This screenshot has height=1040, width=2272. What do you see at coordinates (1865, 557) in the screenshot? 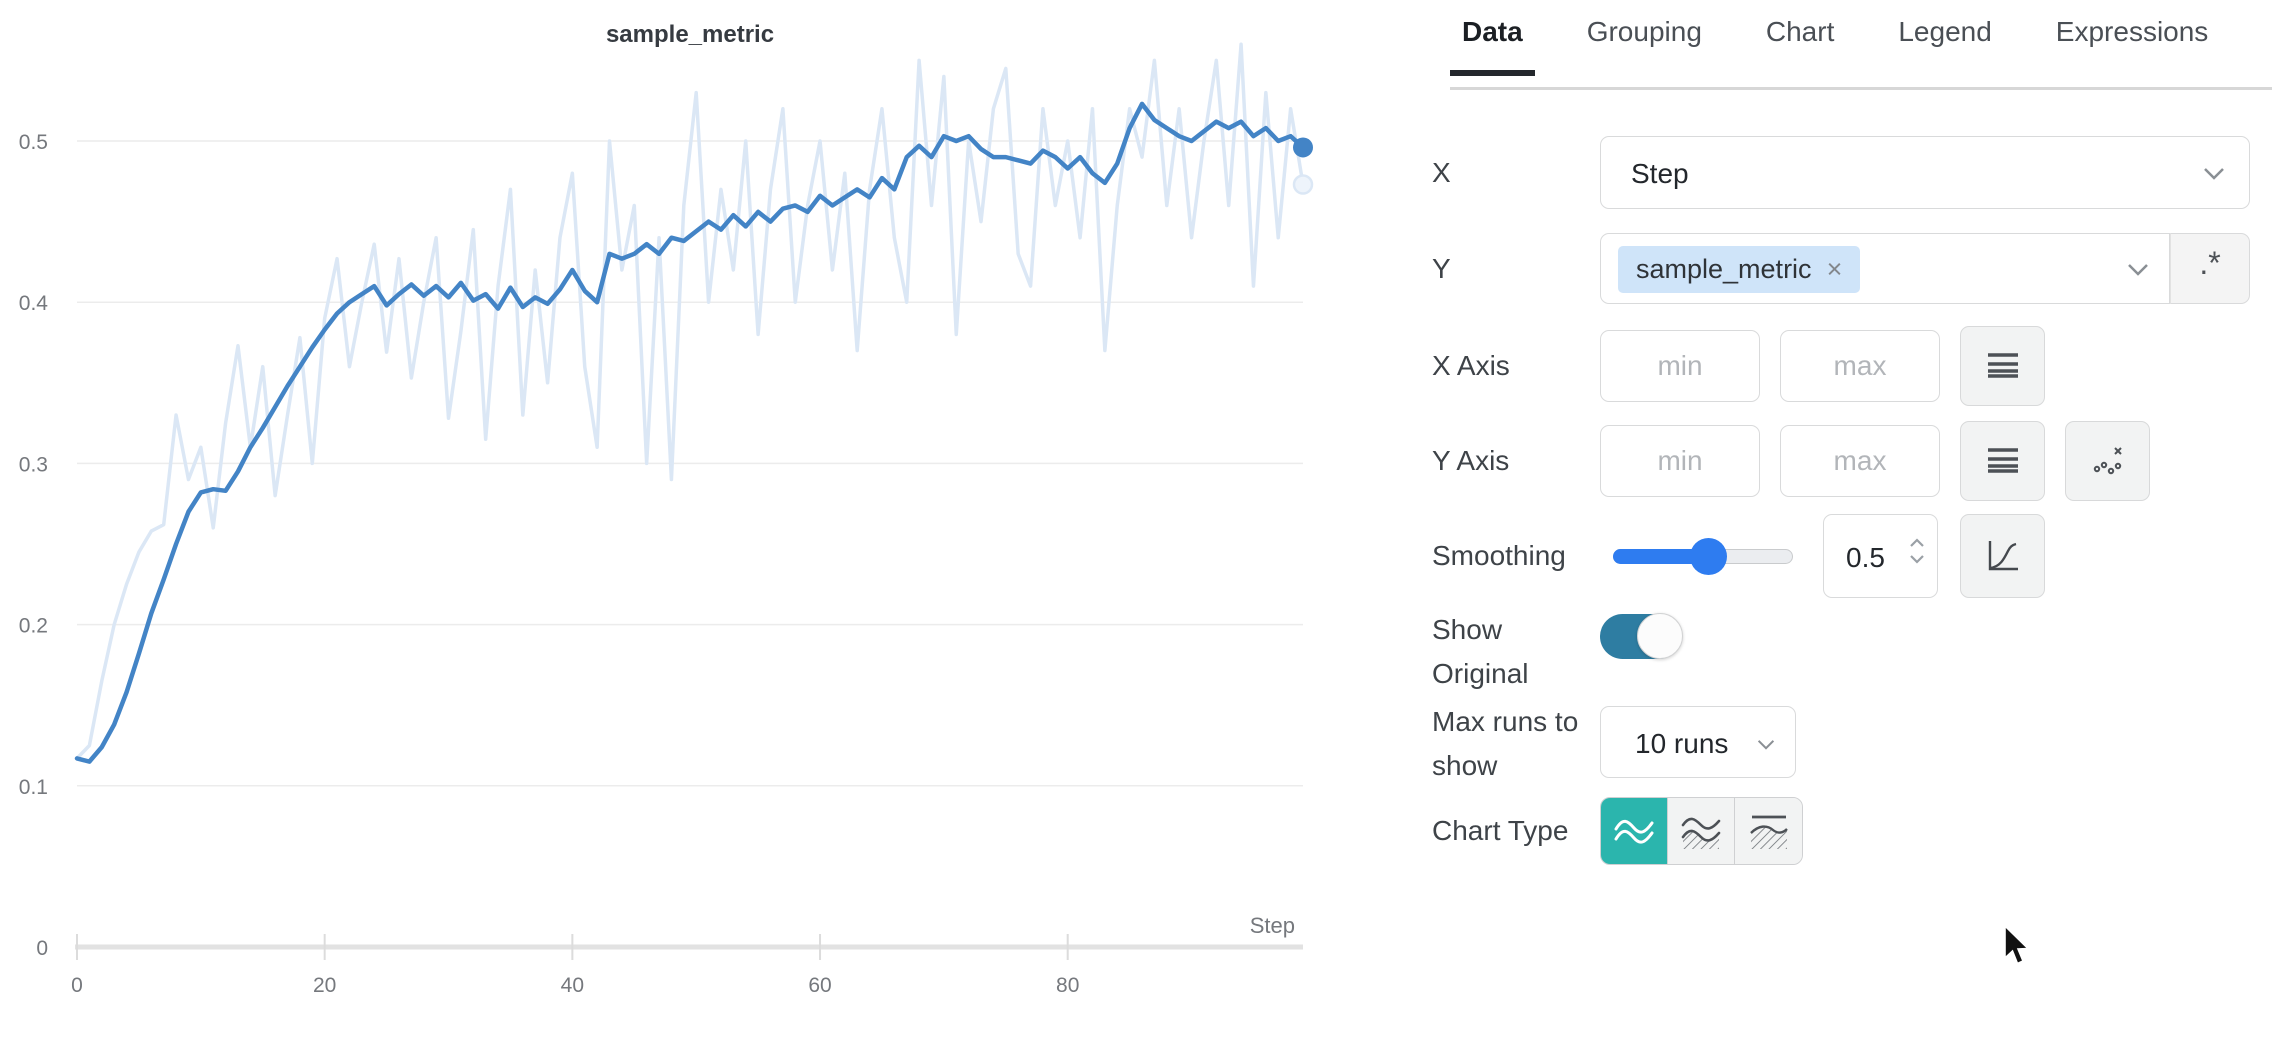
I see `smoothing-value: 0.5` at bounding box center [1865, 557].